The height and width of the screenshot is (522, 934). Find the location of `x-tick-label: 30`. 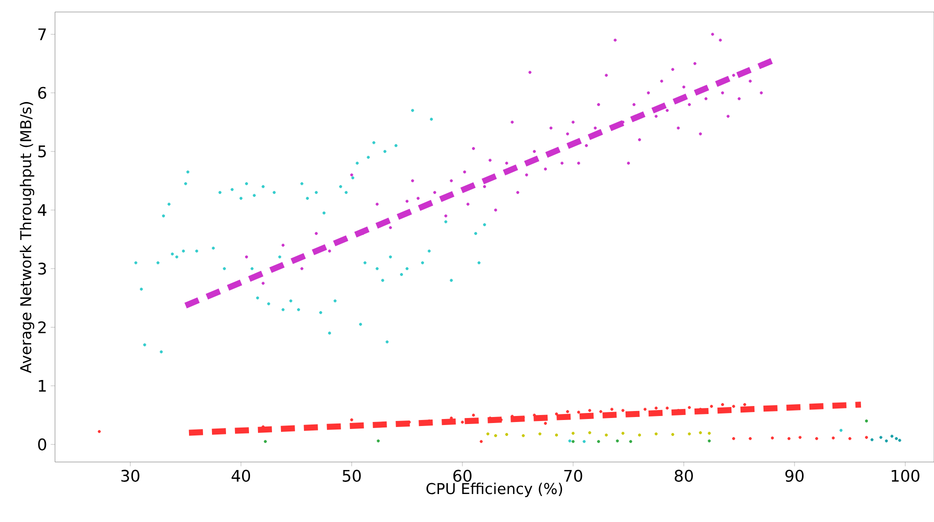

x-tick-label: 30 is located at coordinates (130, 476).